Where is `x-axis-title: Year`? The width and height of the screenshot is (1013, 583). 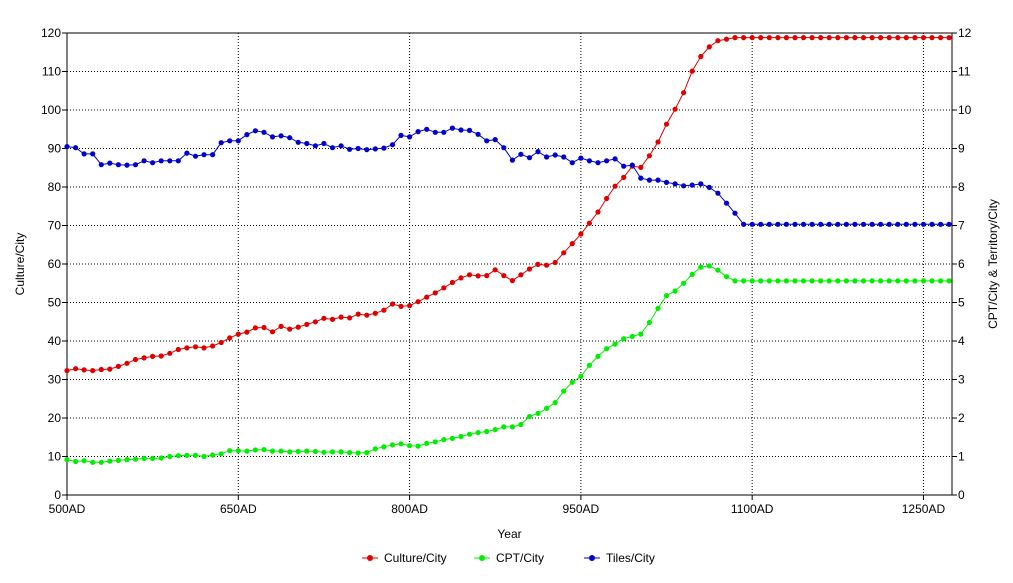 x-axis-title: Year is located at coordinates (509, 534).